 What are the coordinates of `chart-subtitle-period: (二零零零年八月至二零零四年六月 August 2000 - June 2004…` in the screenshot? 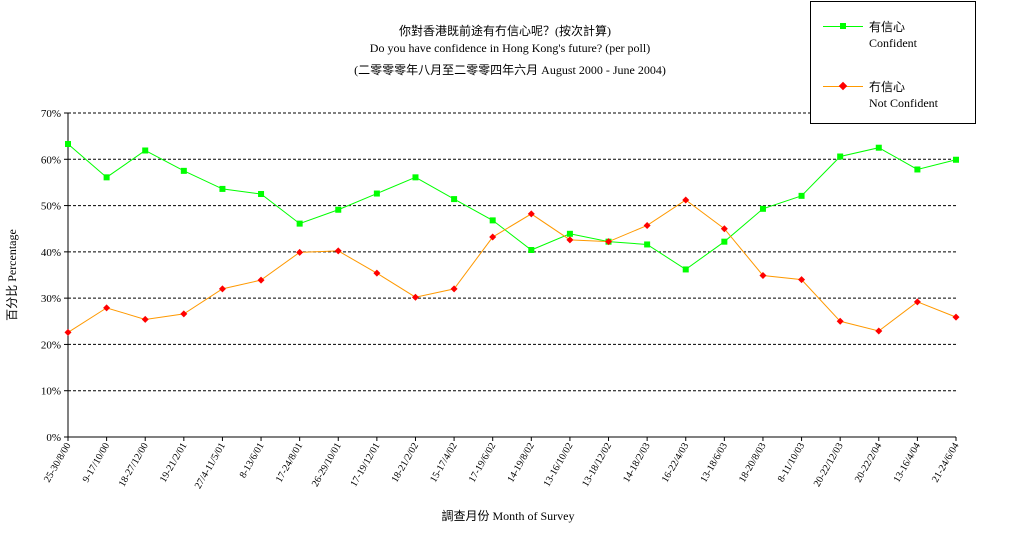 It's located at (510, 70).